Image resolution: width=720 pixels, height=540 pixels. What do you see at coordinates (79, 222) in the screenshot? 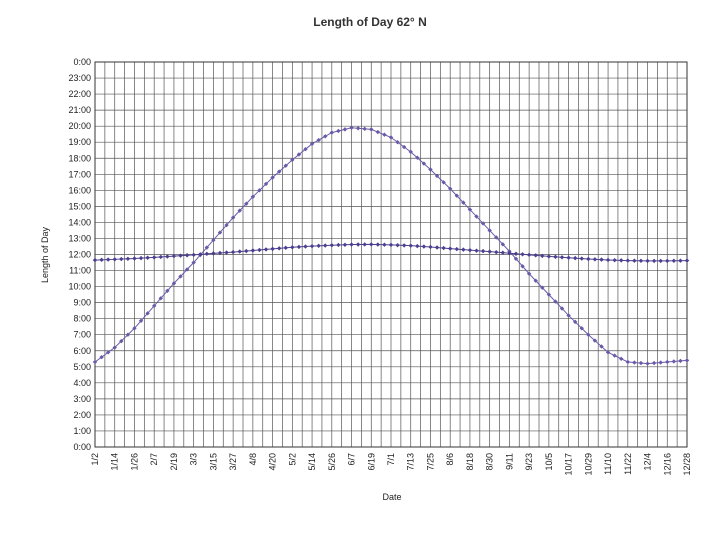
I see `y-tick-label: 14:00` at bounding box center [79, 222].